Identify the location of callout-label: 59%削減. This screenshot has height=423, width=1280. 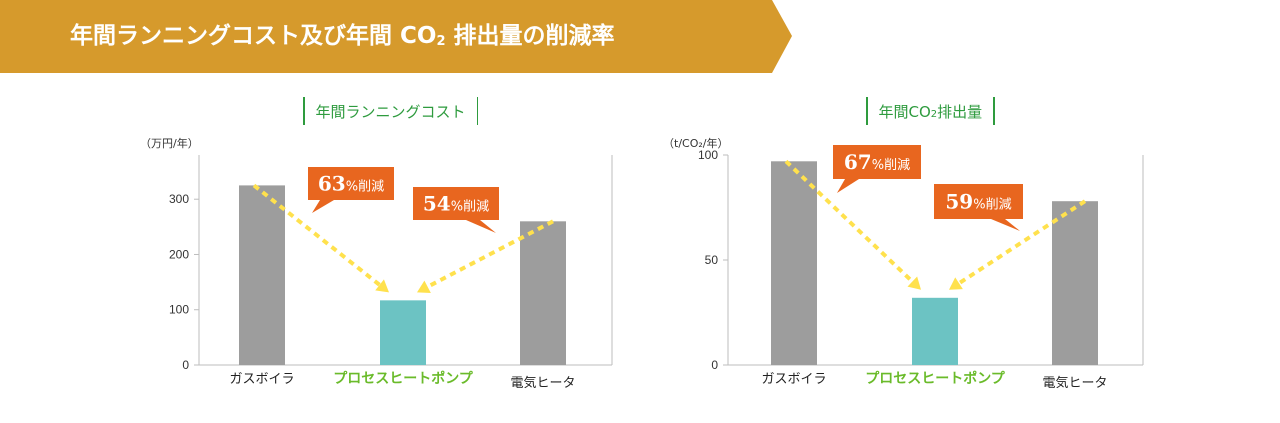
(978, 202).